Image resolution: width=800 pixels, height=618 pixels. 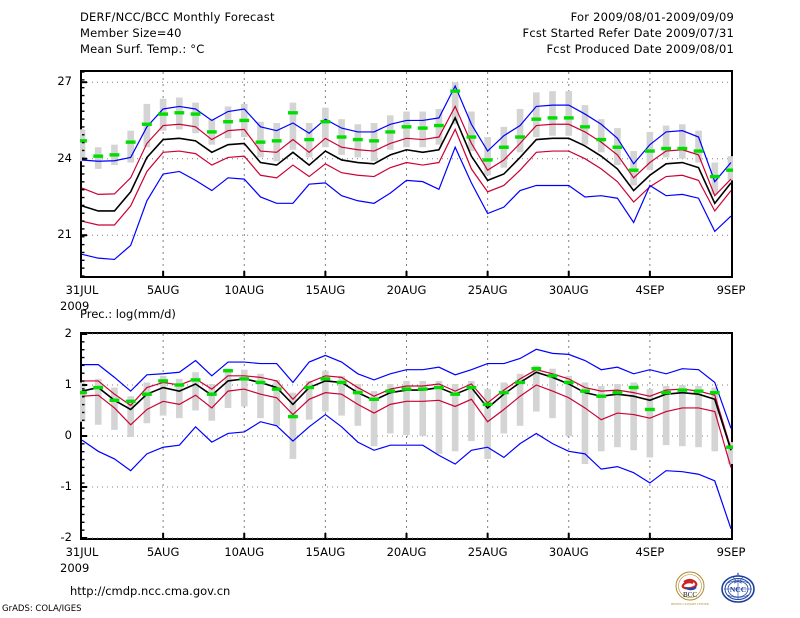 I want to click on spread-bars, so click(x=406, y=415).